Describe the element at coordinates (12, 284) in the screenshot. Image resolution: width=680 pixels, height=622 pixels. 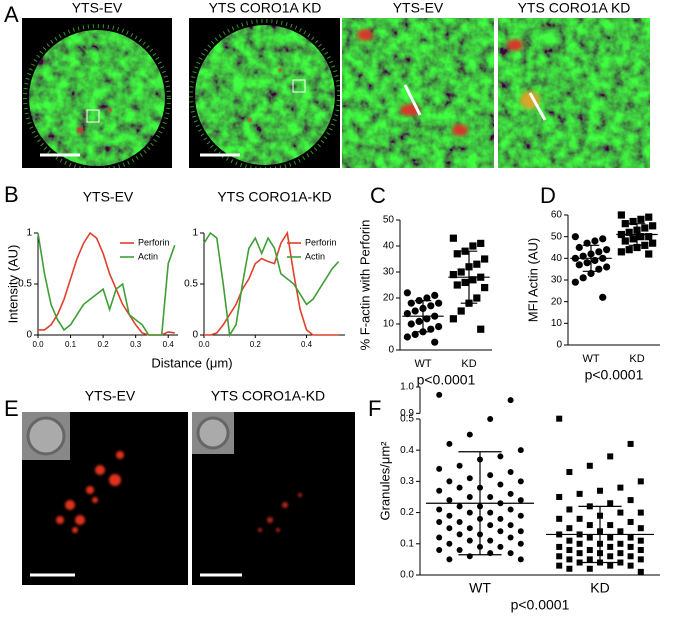
I see `y-axis-title: Intensity (AU)` at that location.